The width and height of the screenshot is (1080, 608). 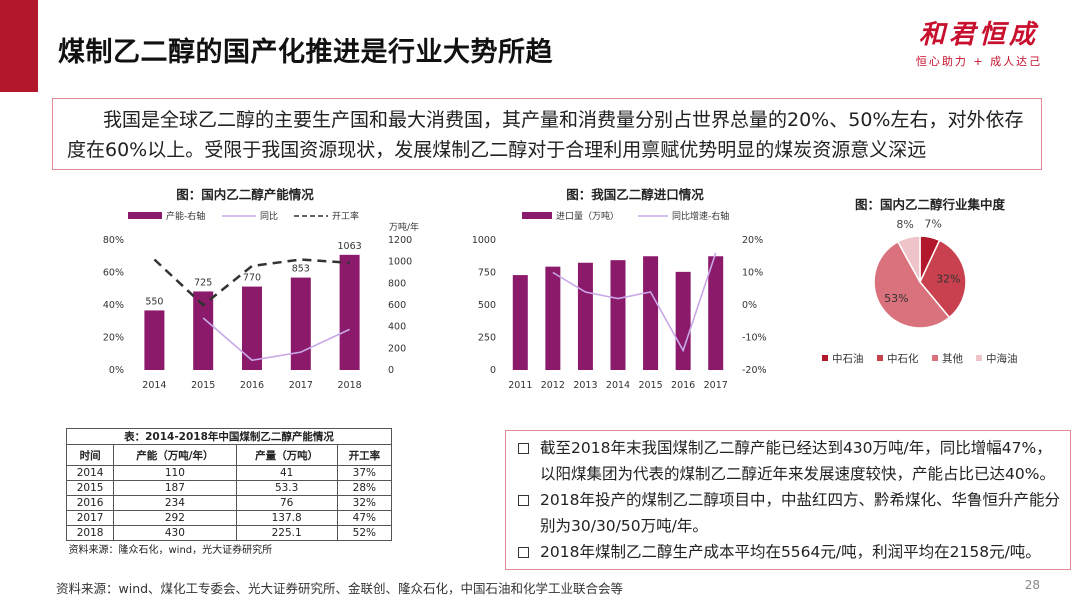 What do you see at coordinates (203, 282) in the screenshot?
I see `capacity-data-label: 725` at bounding box center [203, 282].